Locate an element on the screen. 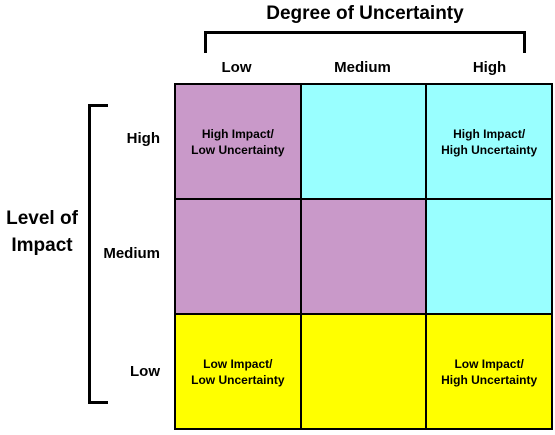 This screenshot has height=435, width=555. cell-high-impact-low-uncertainty: High Impact/Low Uncertainty is located at coordinates (238, 141).